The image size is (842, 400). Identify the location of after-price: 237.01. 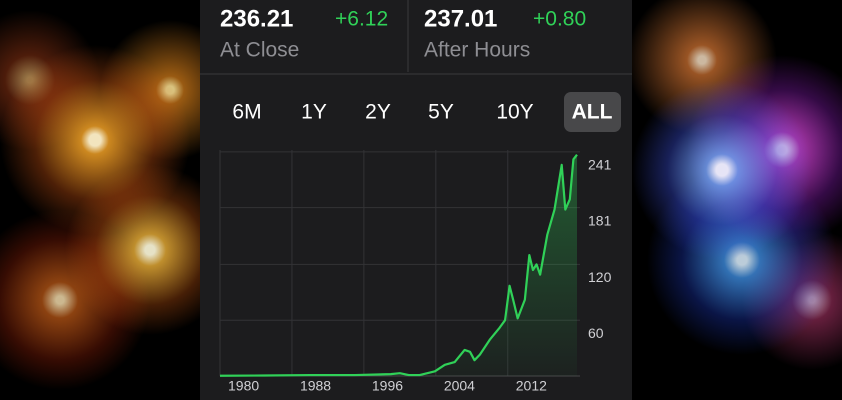
(460, 18).